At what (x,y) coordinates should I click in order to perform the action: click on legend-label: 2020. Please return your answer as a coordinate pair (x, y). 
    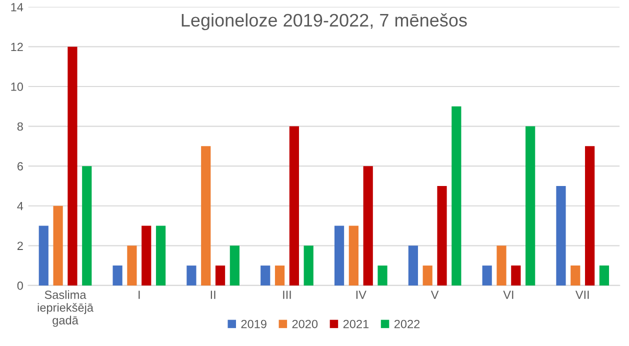
    Looking at the image, I should click on (305, 324).